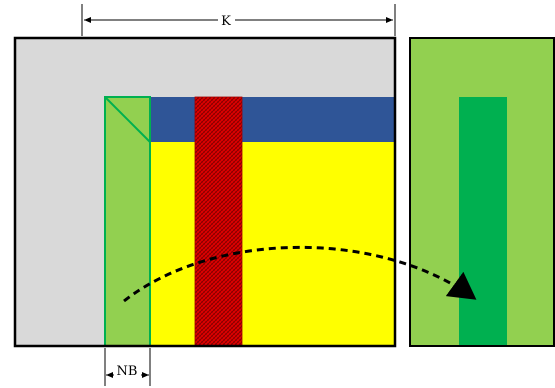  What do you see at coordinates (238, 20) in the screenshot?
I see `k-dimension: K` at bounding box center [238, 20].